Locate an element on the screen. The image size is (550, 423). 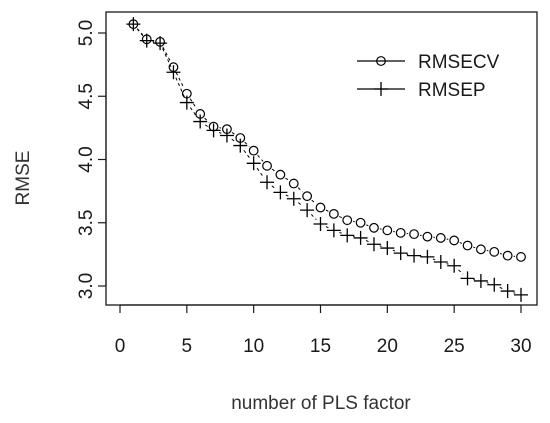
y-axis: 3.0 3.5 4.0 4.5 5.0 is located at coordinates (91, 159).